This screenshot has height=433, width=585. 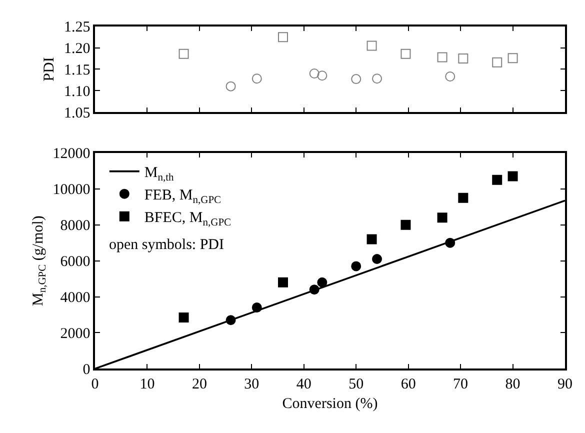 I want to click on legend-label: BFEC, M$_{n,GPC}$, so click(x=188, y=219).